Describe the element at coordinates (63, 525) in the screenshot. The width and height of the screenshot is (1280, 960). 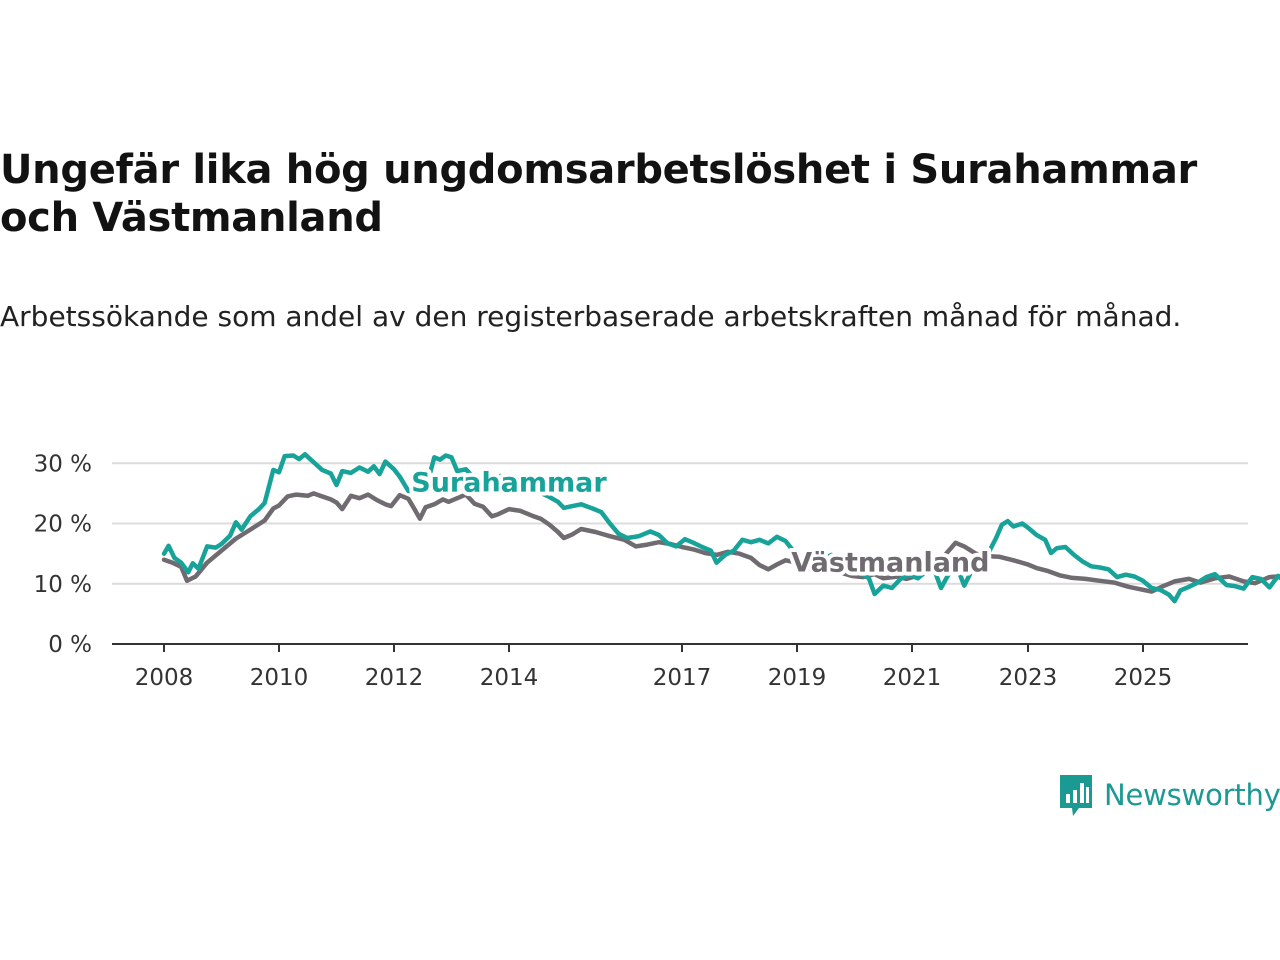
I see `y-tick-label: 20 %` at that location.